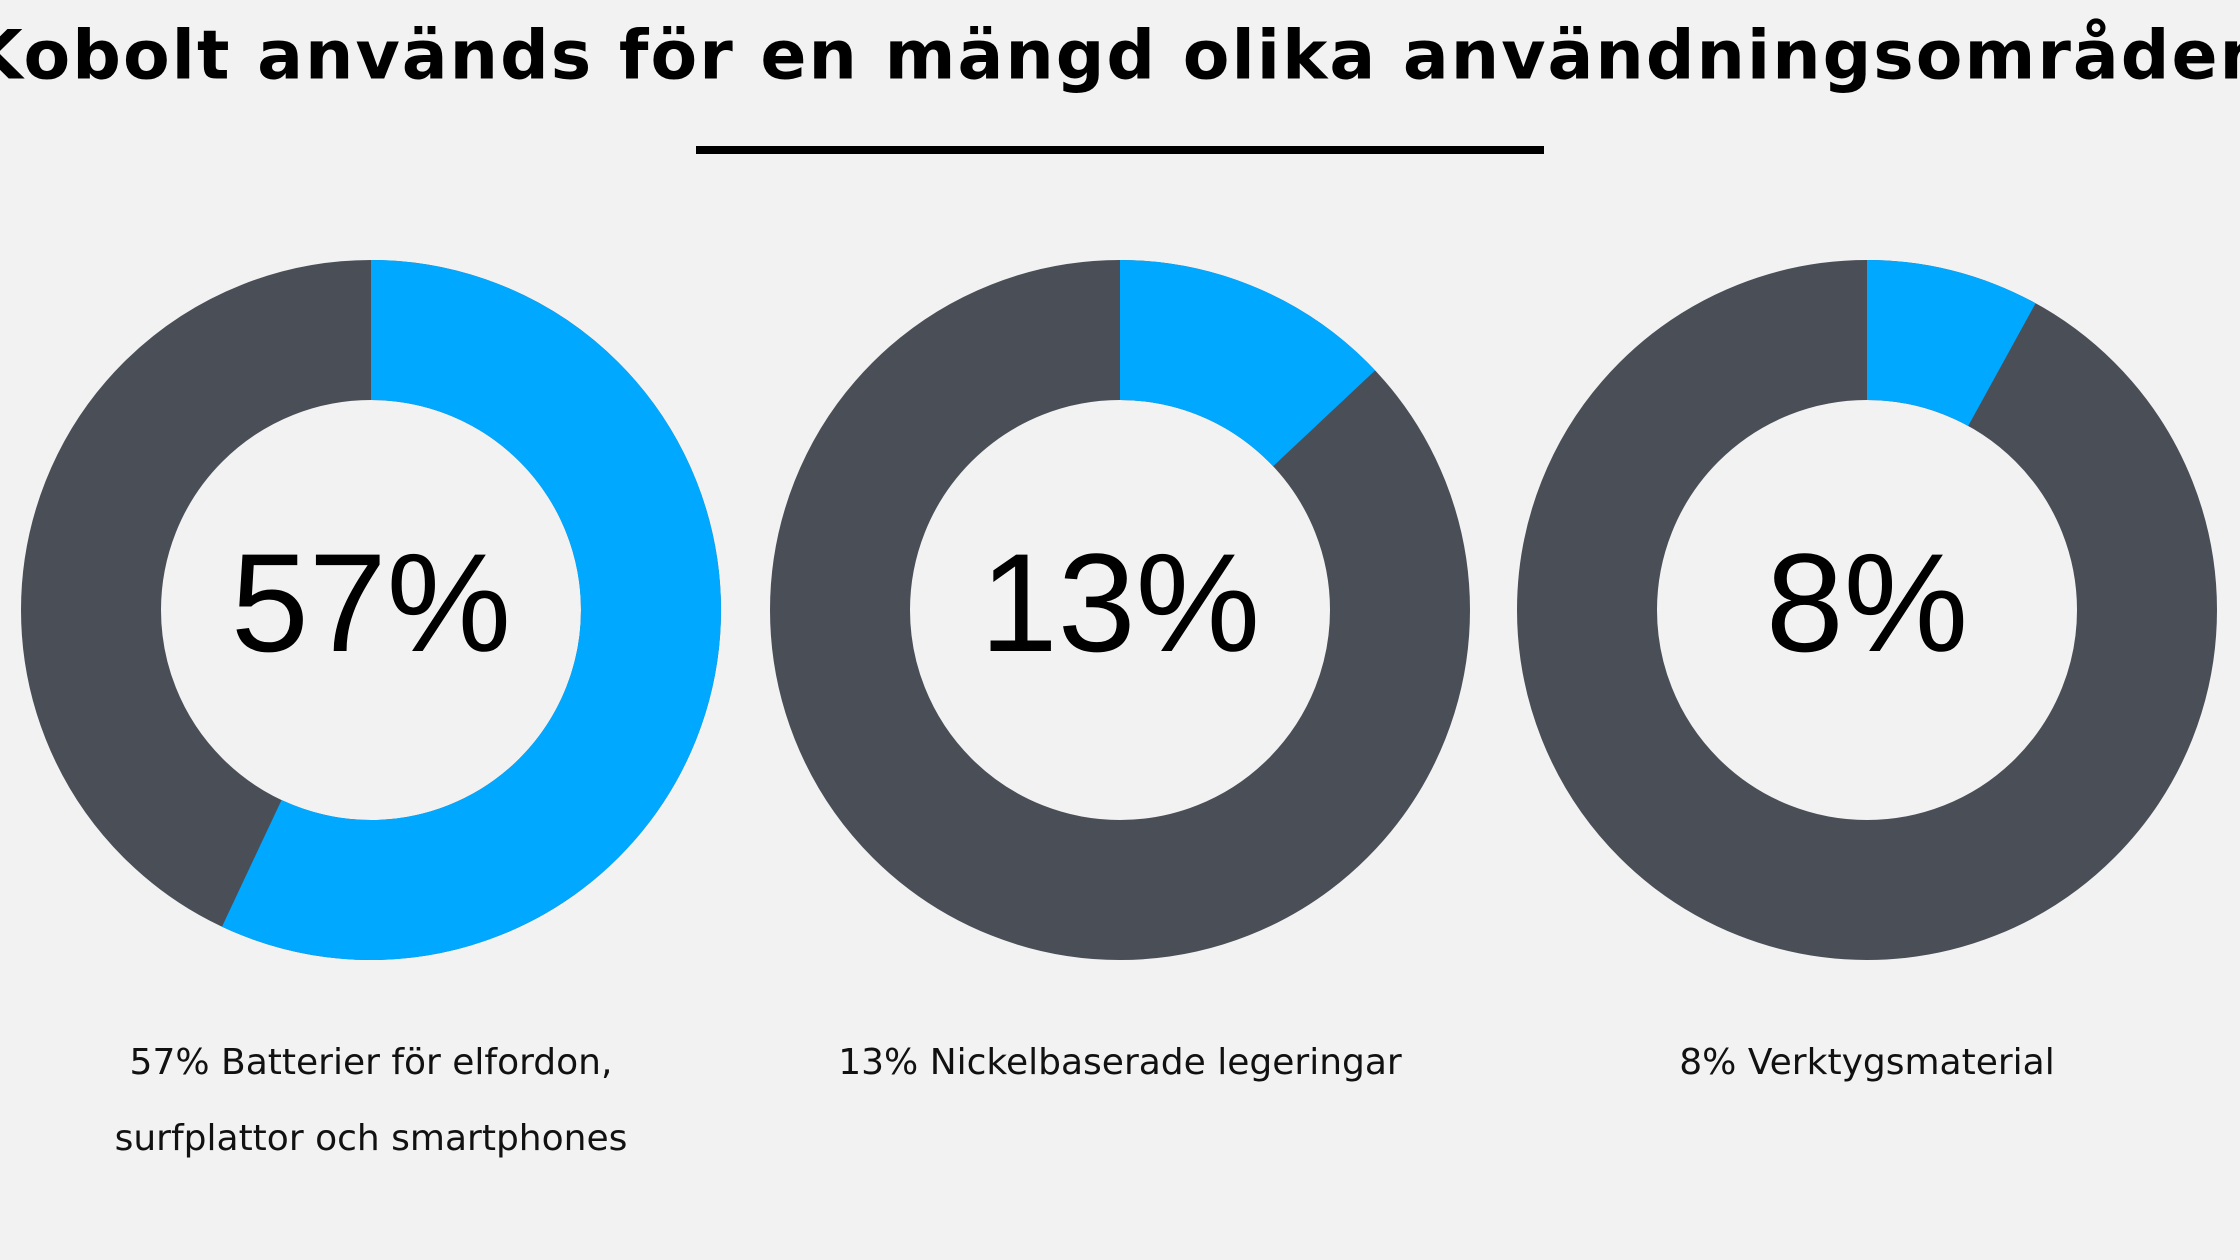 This screenshot has width=2240, height=1260. I want to click on caption: 8% Verktygsmaterial, so click(1866, 1062).